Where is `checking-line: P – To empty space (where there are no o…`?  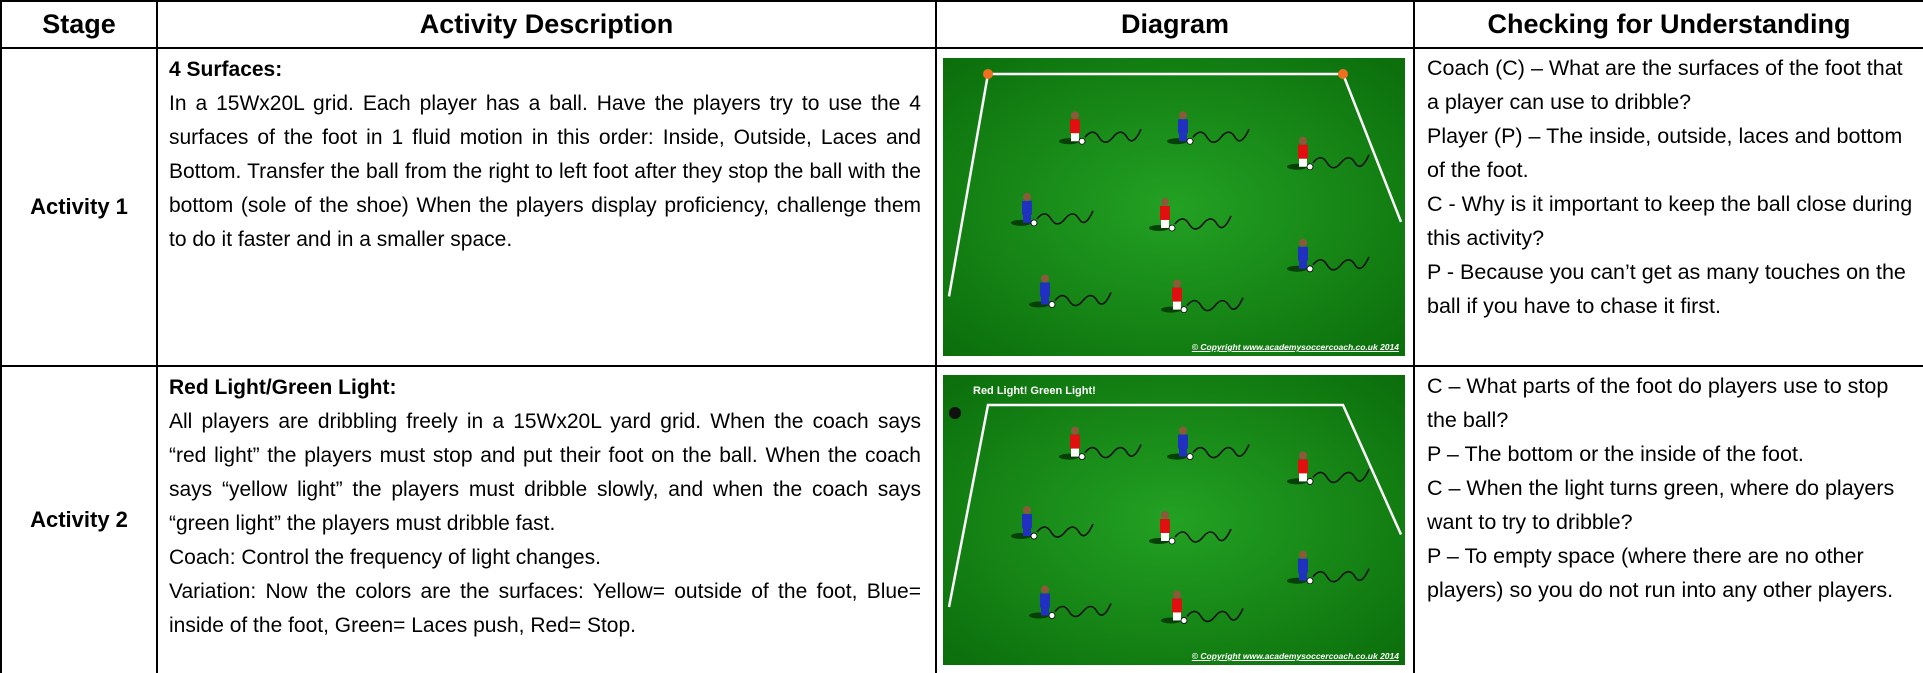
checking-line: P – To empty space (where there are no o… is located at coordinates (1660, 573).